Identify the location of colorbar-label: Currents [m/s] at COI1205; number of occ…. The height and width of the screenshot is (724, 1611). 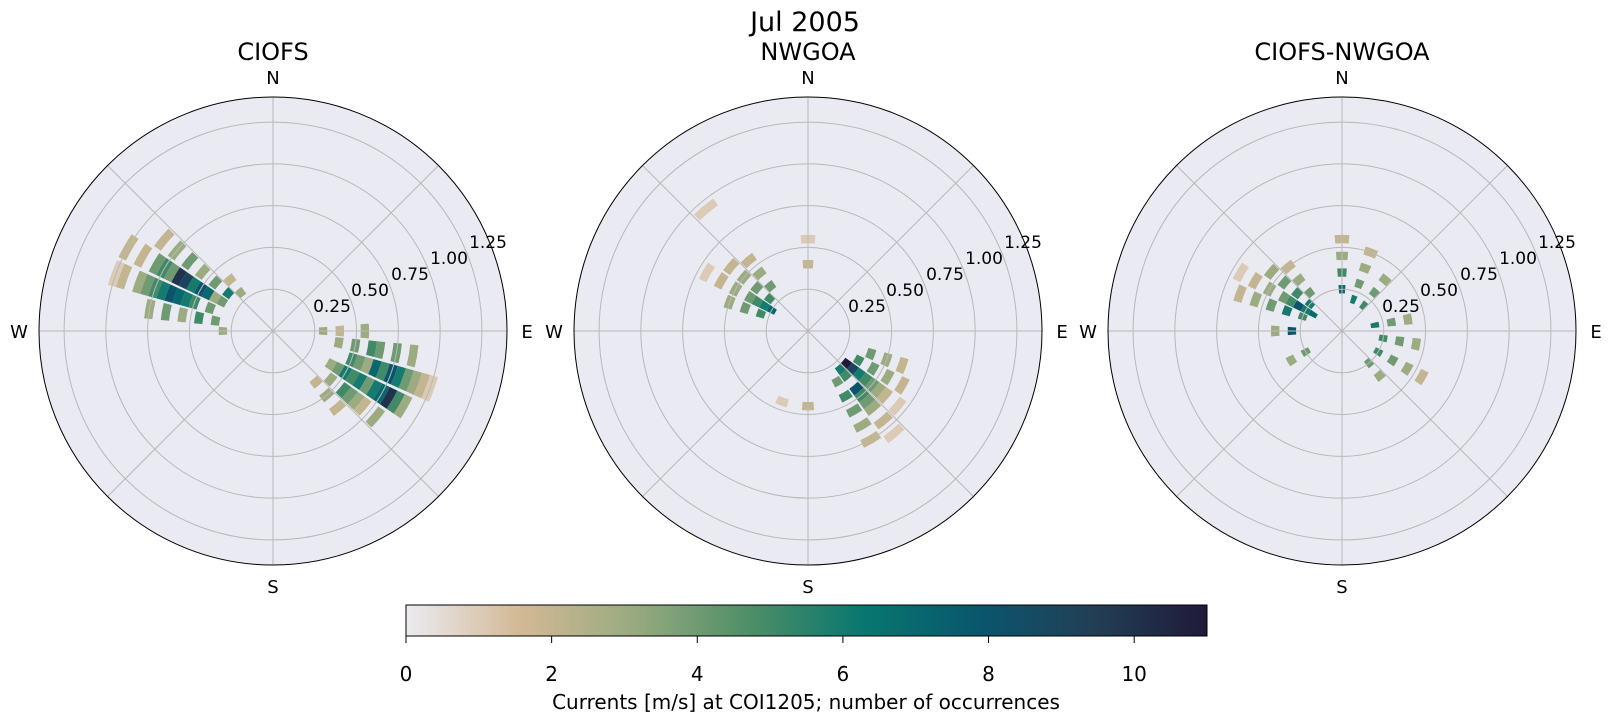
(806, 702).